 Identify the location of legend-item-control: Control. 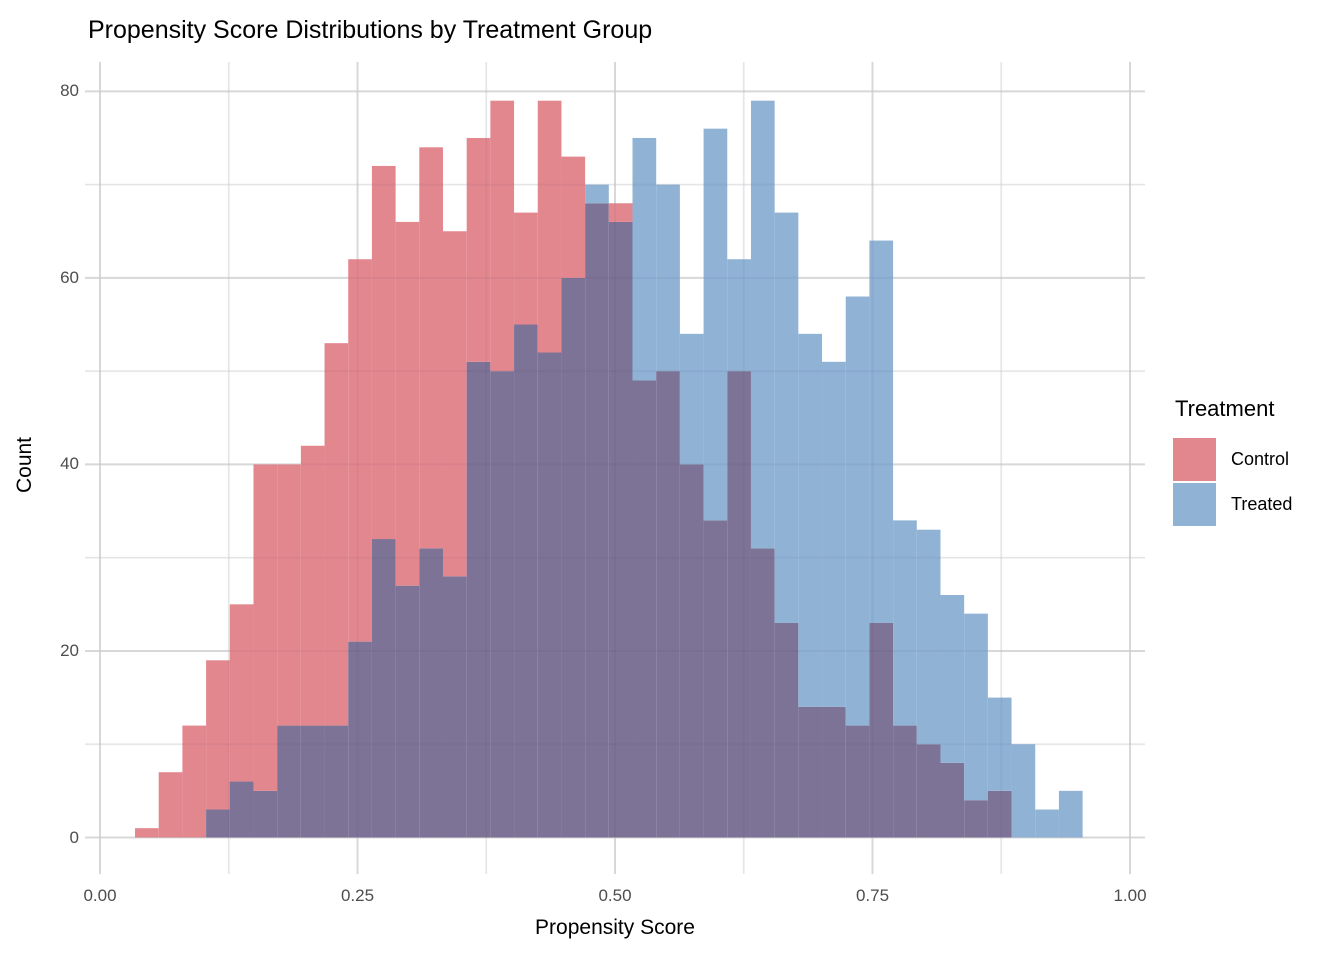
(1258, 459).